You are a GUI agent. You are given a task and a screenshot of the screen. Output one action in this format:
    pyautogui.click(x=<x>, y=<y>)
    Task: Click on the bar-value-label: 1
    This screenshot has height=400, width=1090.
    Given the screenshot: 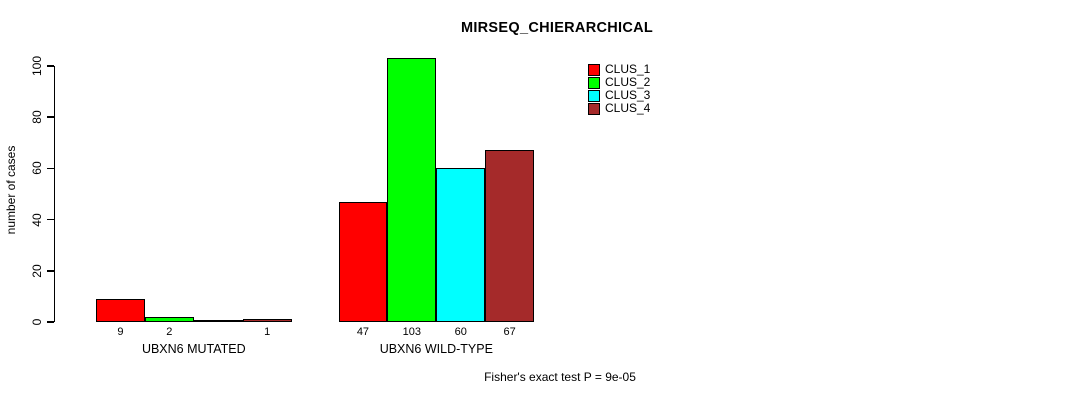 What is the action you would take?
    pyautogui.click(x=267, y=332)
    